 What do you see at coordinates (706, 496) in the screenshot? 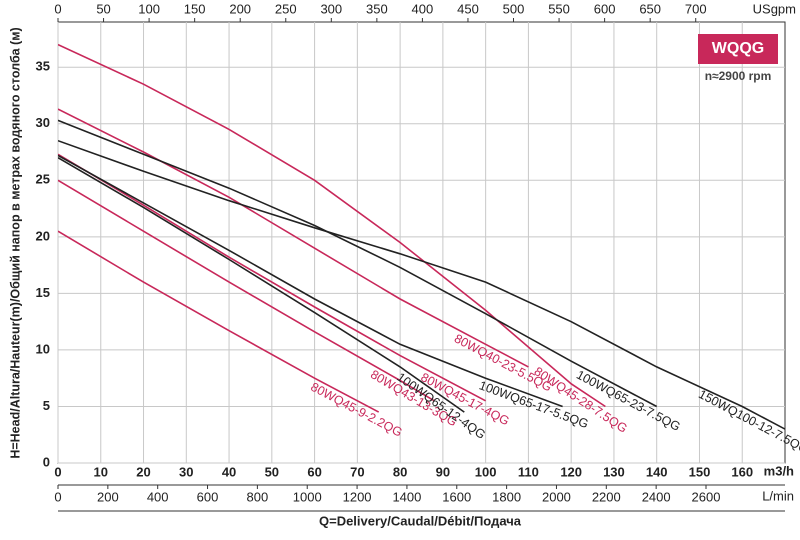
I see `bottom2-tick-label: 2600` at bounding box center [706, 496].